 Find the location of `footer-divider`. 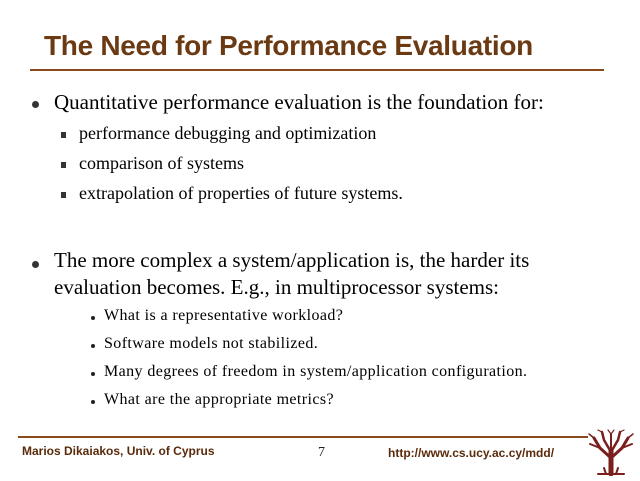

footer-divider is located at coordinates (303, 437).